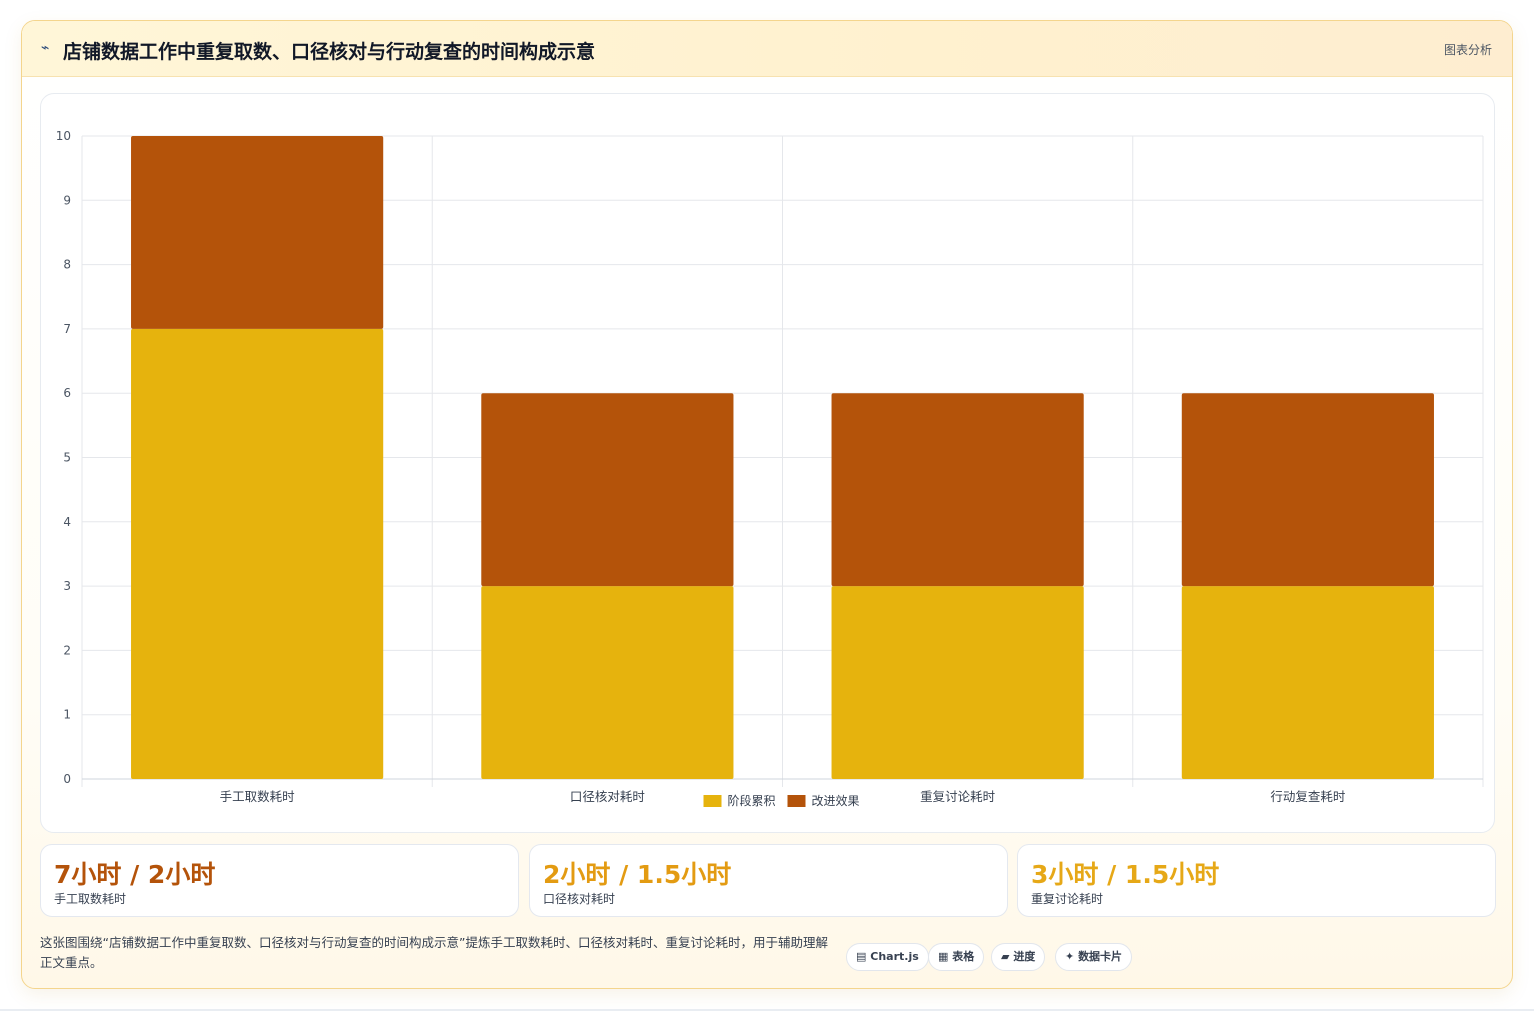 This screenshot has height=1011, width=1534. Describe the element at coordinates (67, 715) in the screenshot. I see `y-tick-label: 1` at that location.